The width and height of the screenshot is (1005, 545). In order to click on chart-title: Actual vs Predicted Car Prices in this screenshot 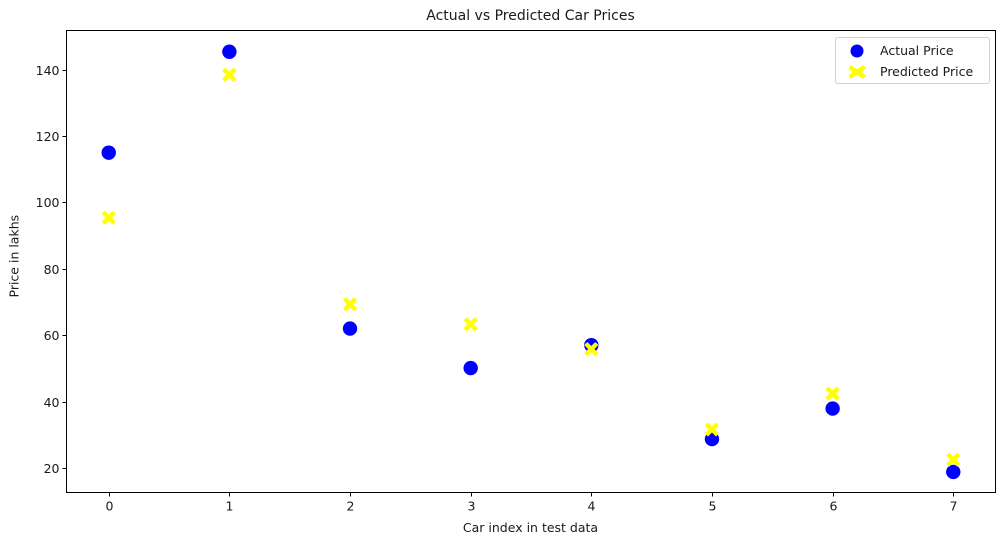, I will do `click(530, 16)`.